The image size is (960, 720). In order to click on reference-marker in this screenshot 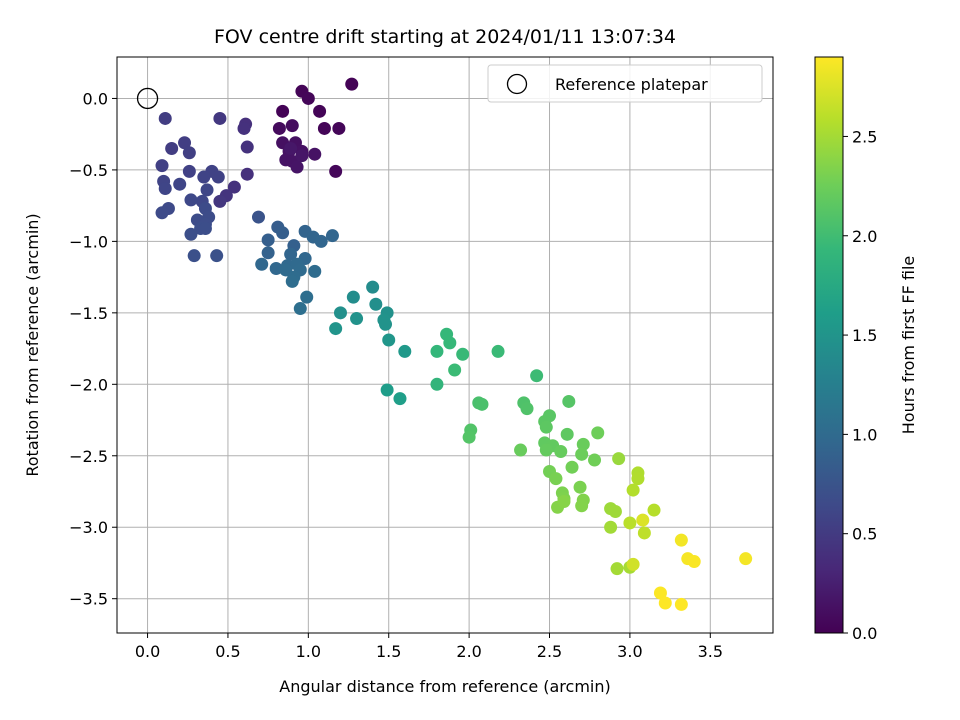, I will do `click(147, 98)`.